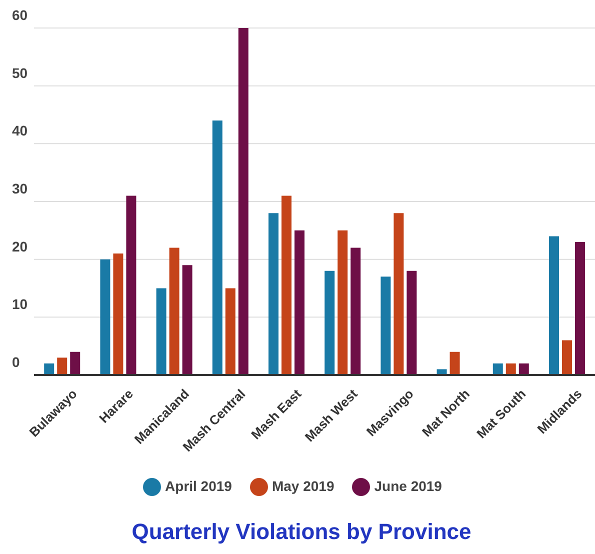 This screenshot has height=554, width=595. What do you see at coordinates (20, 72) in the screenshot?
I see `y-tick-label: 50` at bounding box center [20, 72].